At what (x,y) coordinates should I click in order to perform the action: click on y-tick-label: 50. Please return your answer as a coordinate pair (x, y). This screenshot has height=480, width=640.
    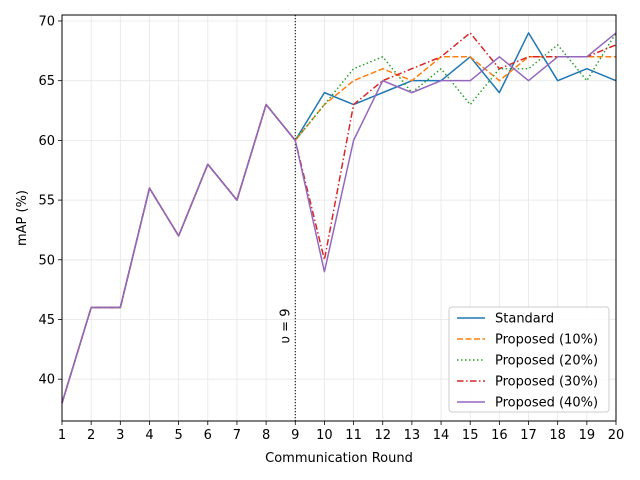
    Looking at the image, I should click on (46, 260).